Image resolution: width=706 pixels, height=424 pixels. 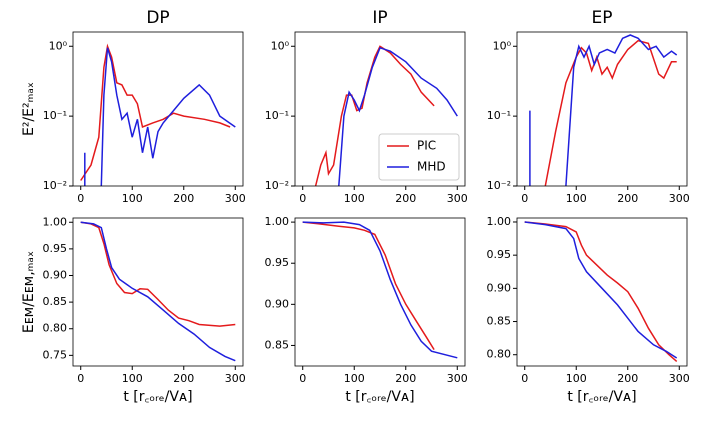 What do you see at coordinates (426, 146) in the screenshot?
I see `legend-label: PIC` at bounding box center [426, 146].